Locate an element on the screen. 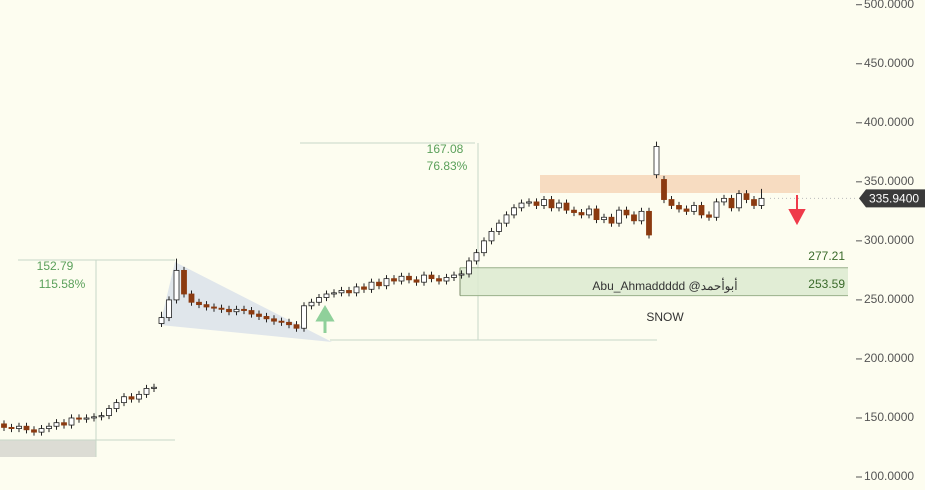 This screenshot has width=925, height=490. up-arrow is located at coordinates (325, 319).